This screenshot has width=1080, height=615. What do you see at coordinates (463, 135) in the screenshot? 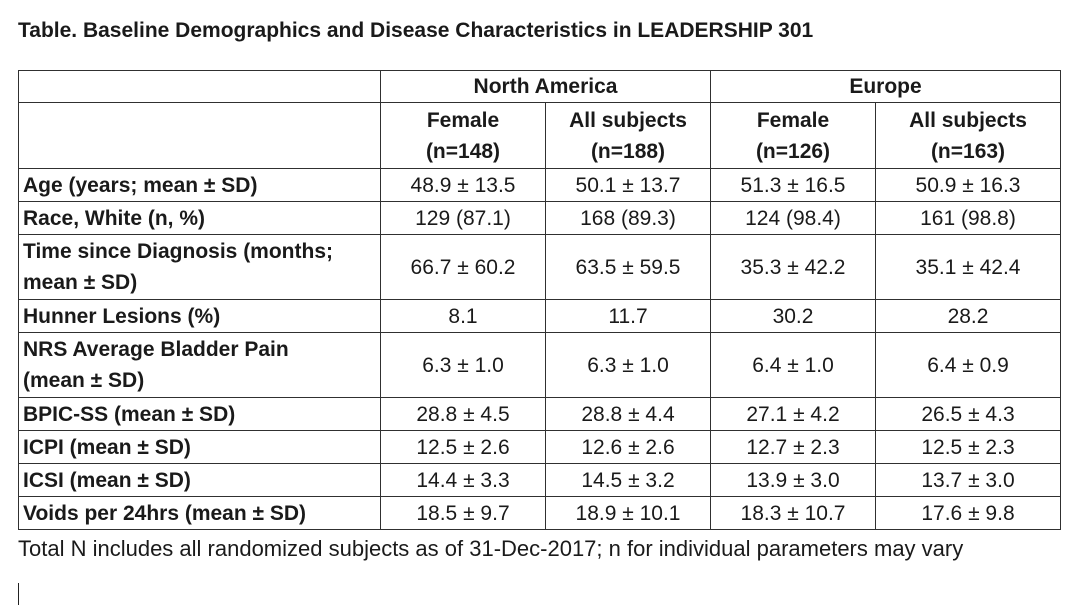
I see `column-header-north-america-female: Female (n=148)` at bounding box center [463, 135].